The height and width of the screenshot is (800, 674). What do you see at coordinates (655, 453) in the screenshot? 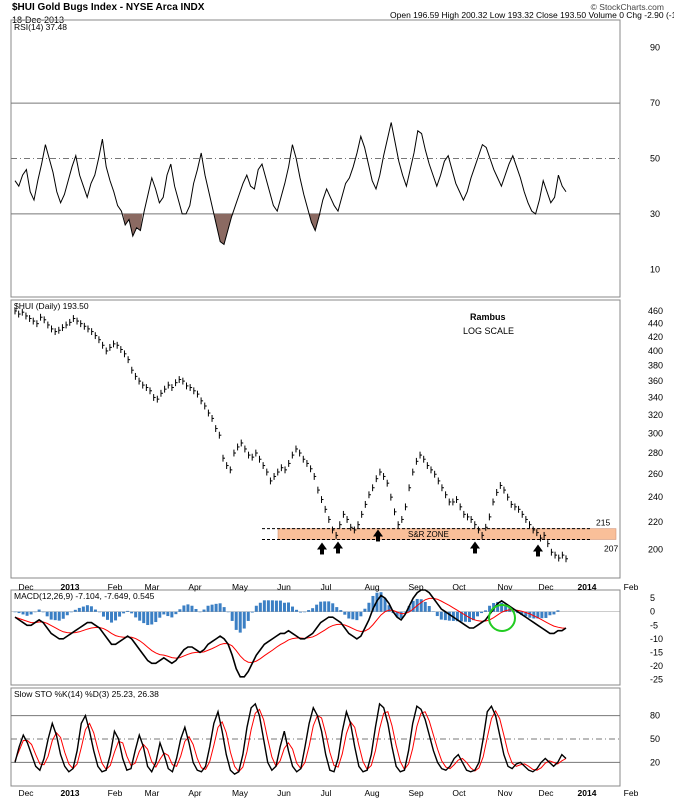
I see `price-tick-label: 280` at bounding box center [655, 453].